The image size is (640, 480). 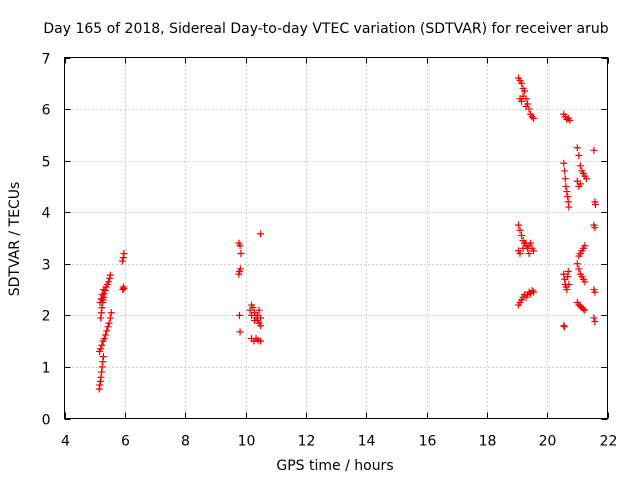 I want to click on x-tick-label: 22, so click(x=609, y=442).